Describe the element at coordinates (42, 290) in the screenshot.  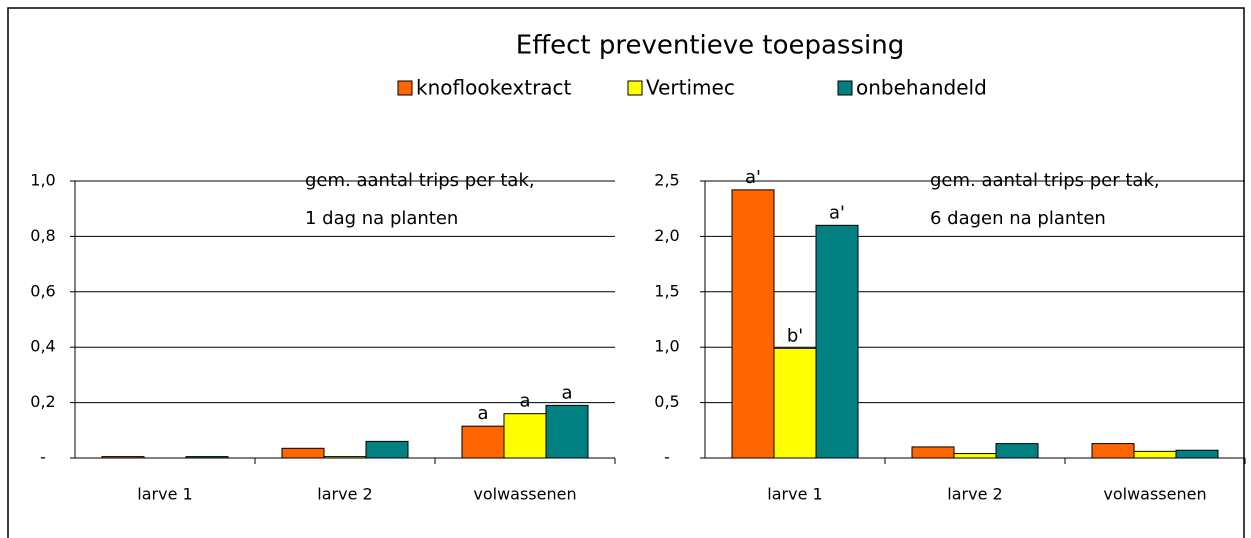
I see `y-tick-label: 0,6` at that location.